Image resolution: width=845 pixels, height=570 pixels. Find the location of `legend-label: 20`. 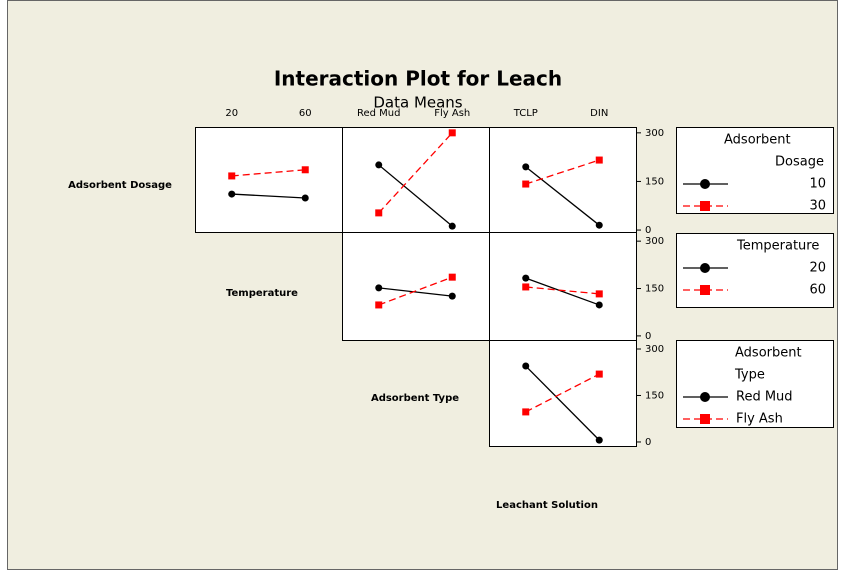

legend-label: 20 is located at coordinates (817, 268).